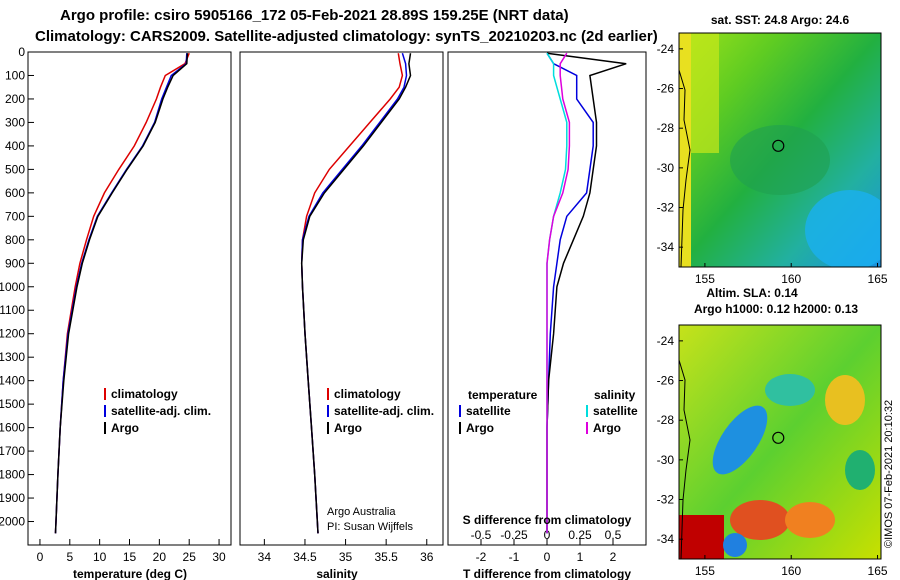  I want to click on legend-swatch-climatology-s, so click(328, 394).